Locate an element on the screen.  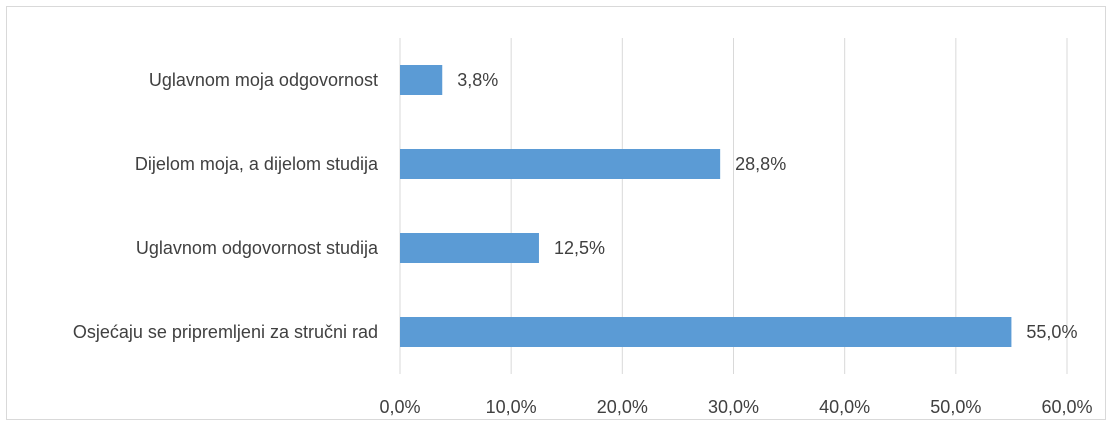
x-tick-label: 10,0% is located at coordinates (511, 407).